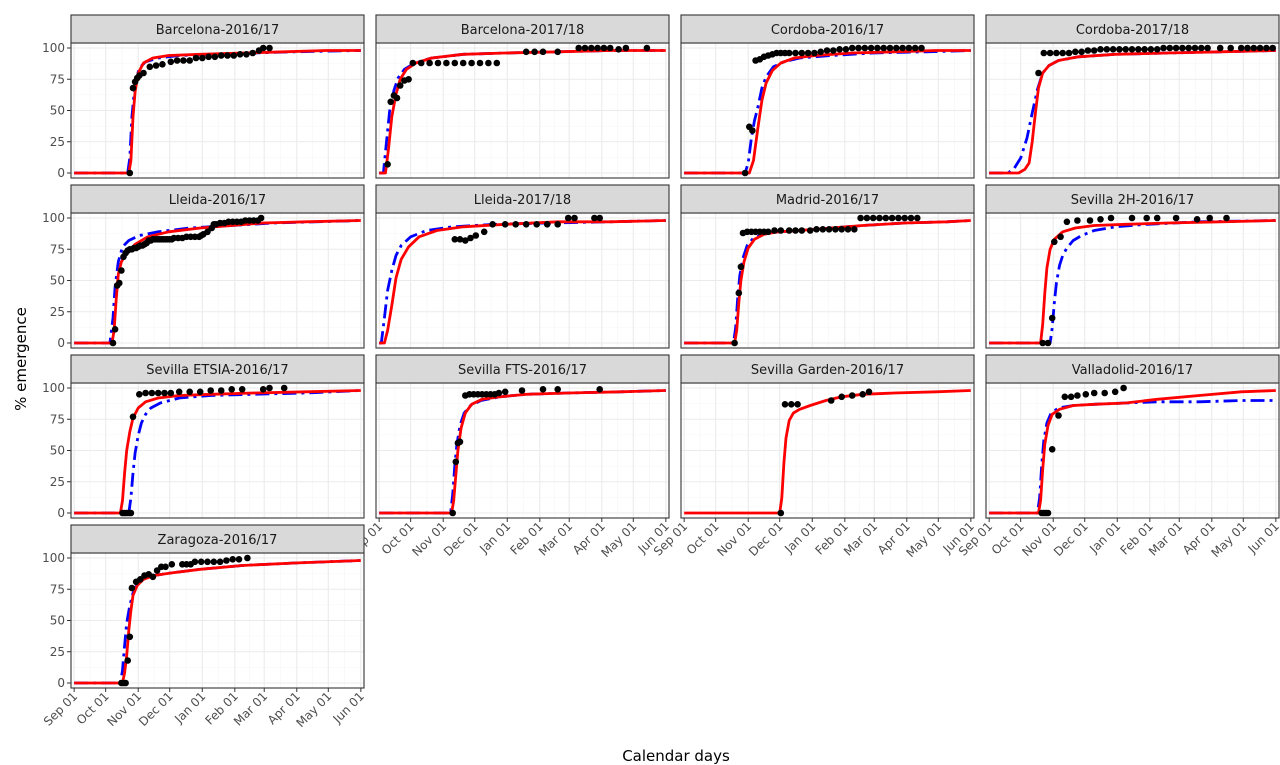  Describe the element at coordinates (522, 200) in the screenshot. I see `strip-label: Lleida-2017/18` at that location.